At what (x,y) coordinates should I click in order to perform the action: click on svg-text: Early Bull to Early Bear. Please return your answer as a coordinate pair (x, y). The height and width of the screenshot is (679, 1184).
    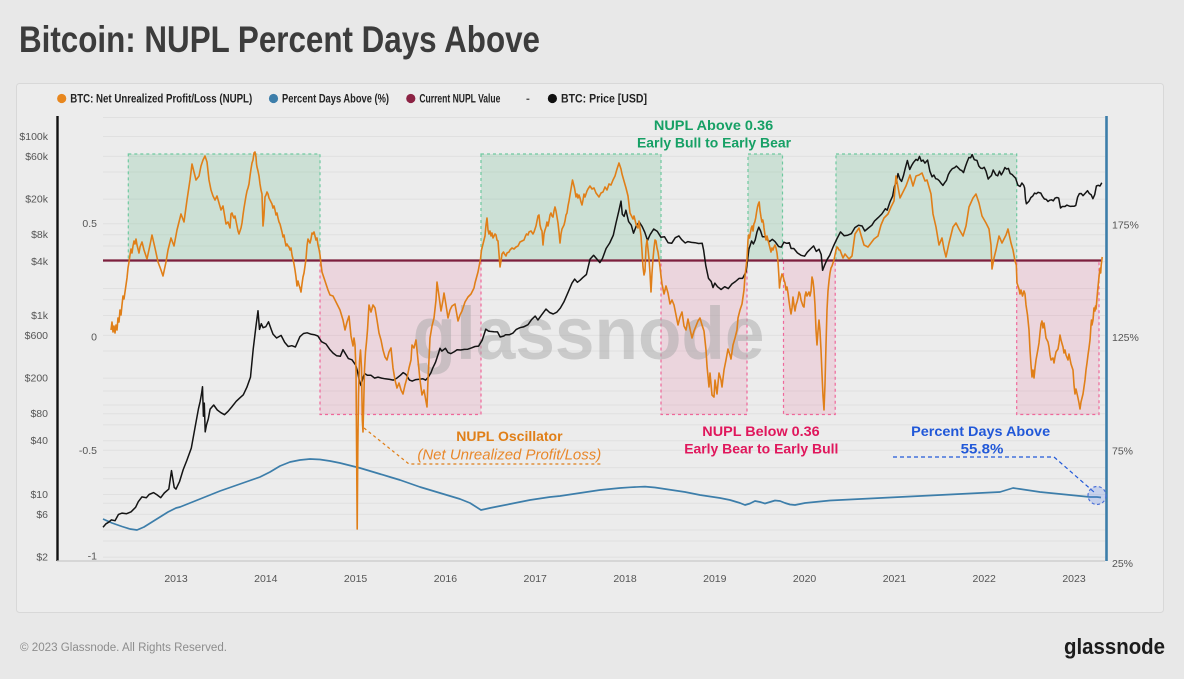
    Looking at the image, I should click on (714, 143).